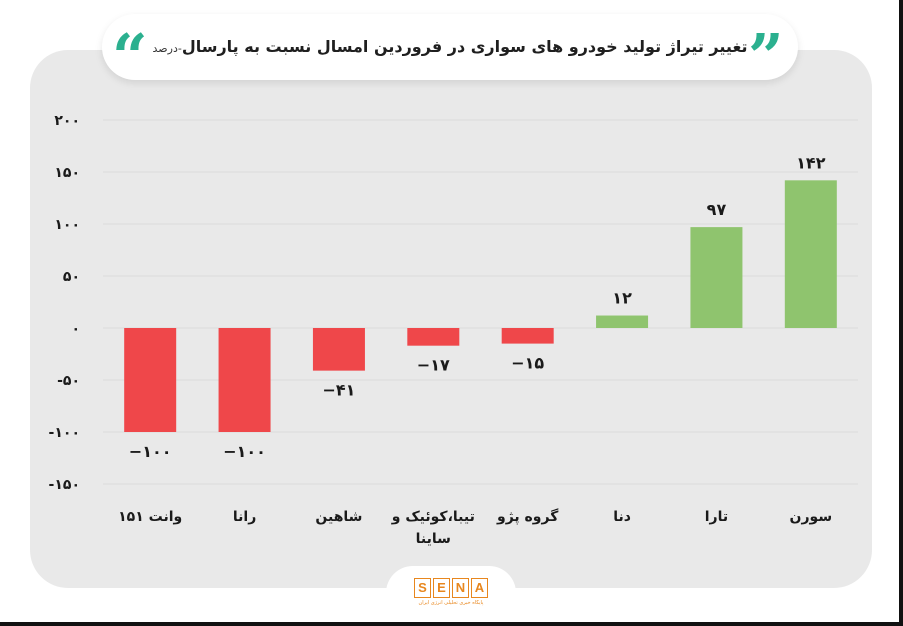 This screenshot has width=903, height=626. Describe the element at coordinates (338, 517) in the screenshot. I see `x-tick-label: شاهین` at that location.